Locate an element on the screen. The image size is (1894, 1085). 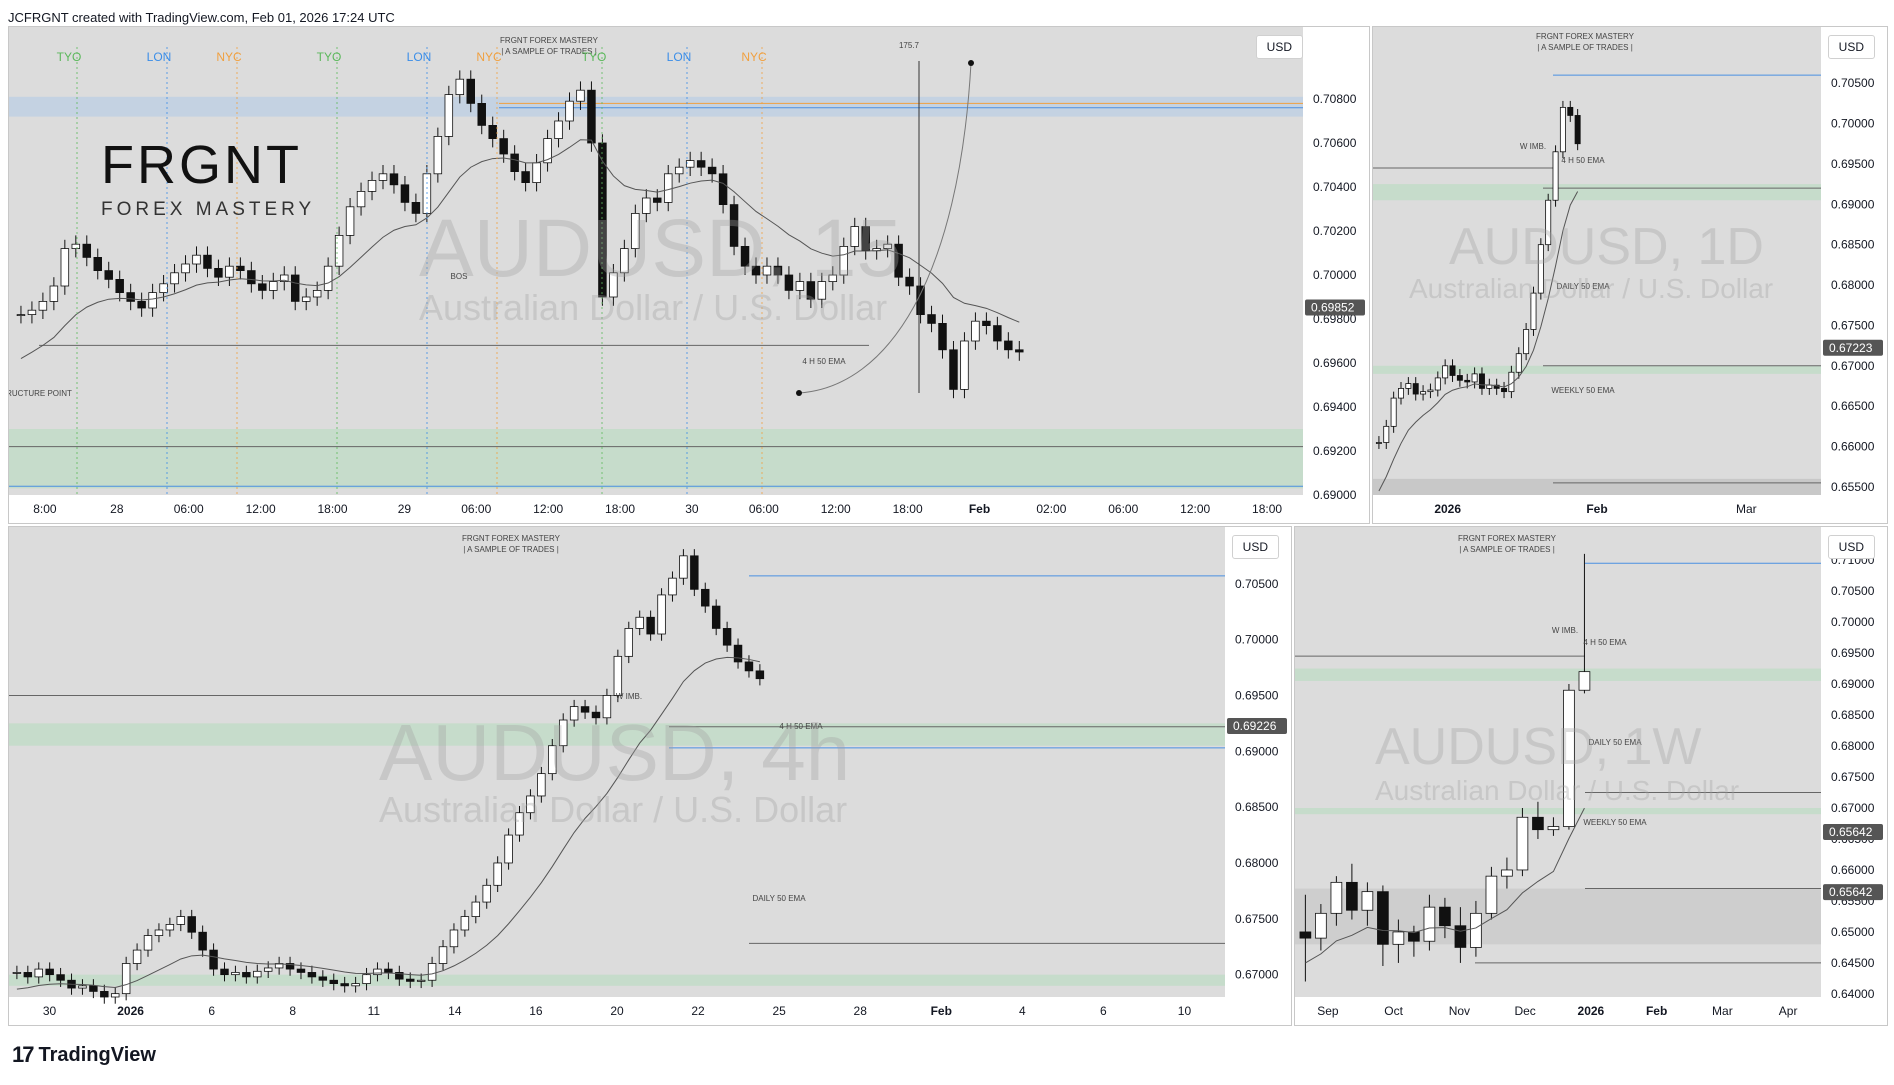
session-label: LON is located at coordinates (159, 57).